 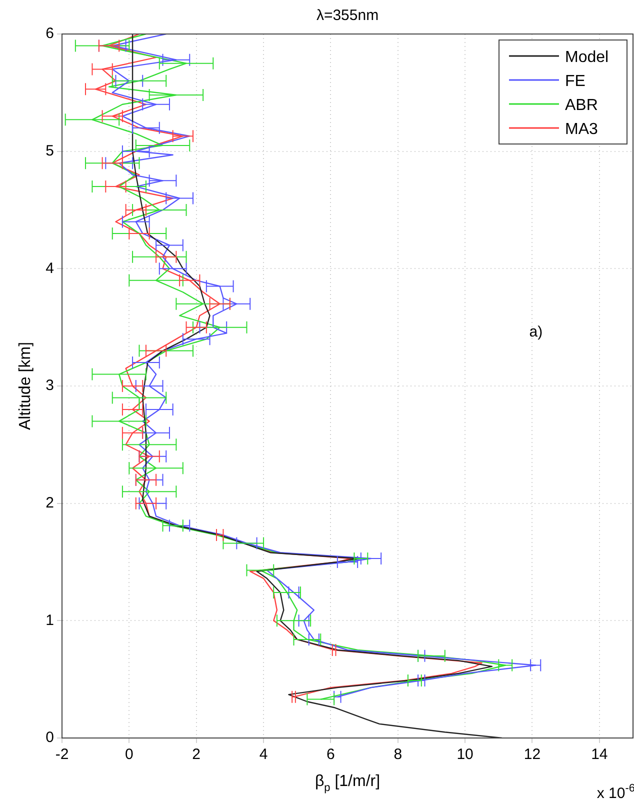 What do you see at coordinates (532, 755) in the screenshot?
I see `x-tick-label: 12` at bounding box center [532, 755].